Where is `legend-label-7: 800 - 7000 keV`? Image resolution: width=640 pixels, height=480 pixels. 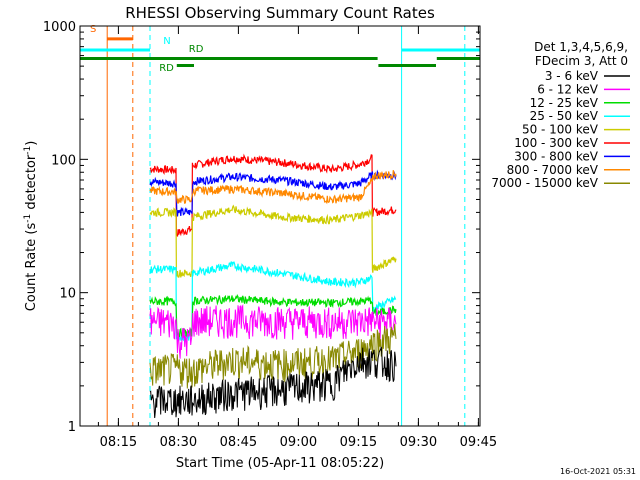
legend-label-7: 800 - 7000 keV is located at coordinates (553, 170).